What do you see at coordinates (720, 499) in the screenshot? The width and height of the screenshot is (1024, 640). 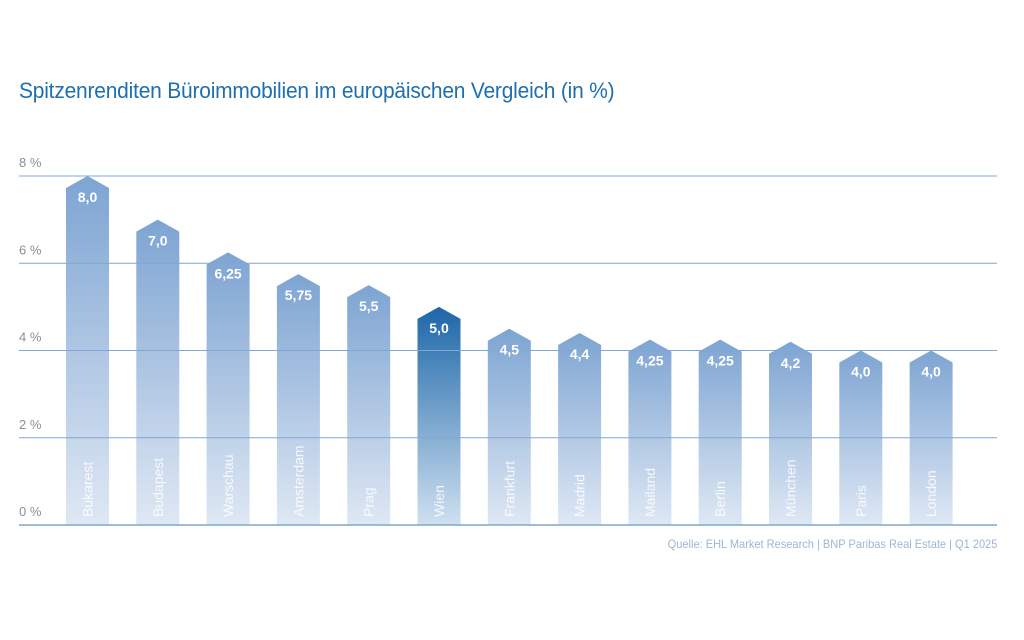 I see `category-label: Berlin` at bounding box center [720, 499].